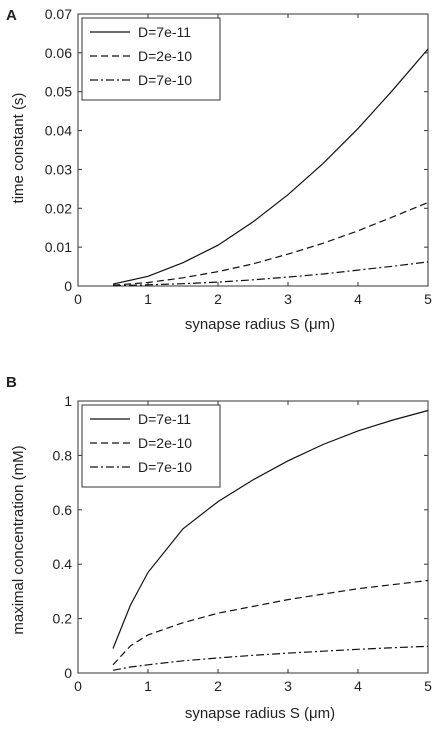 The image size is (441, 739). What do you see at coordinates (63, 455) in the screenshot?
I see `y-tick-label: 0.8` at bounding box center [63, 455].